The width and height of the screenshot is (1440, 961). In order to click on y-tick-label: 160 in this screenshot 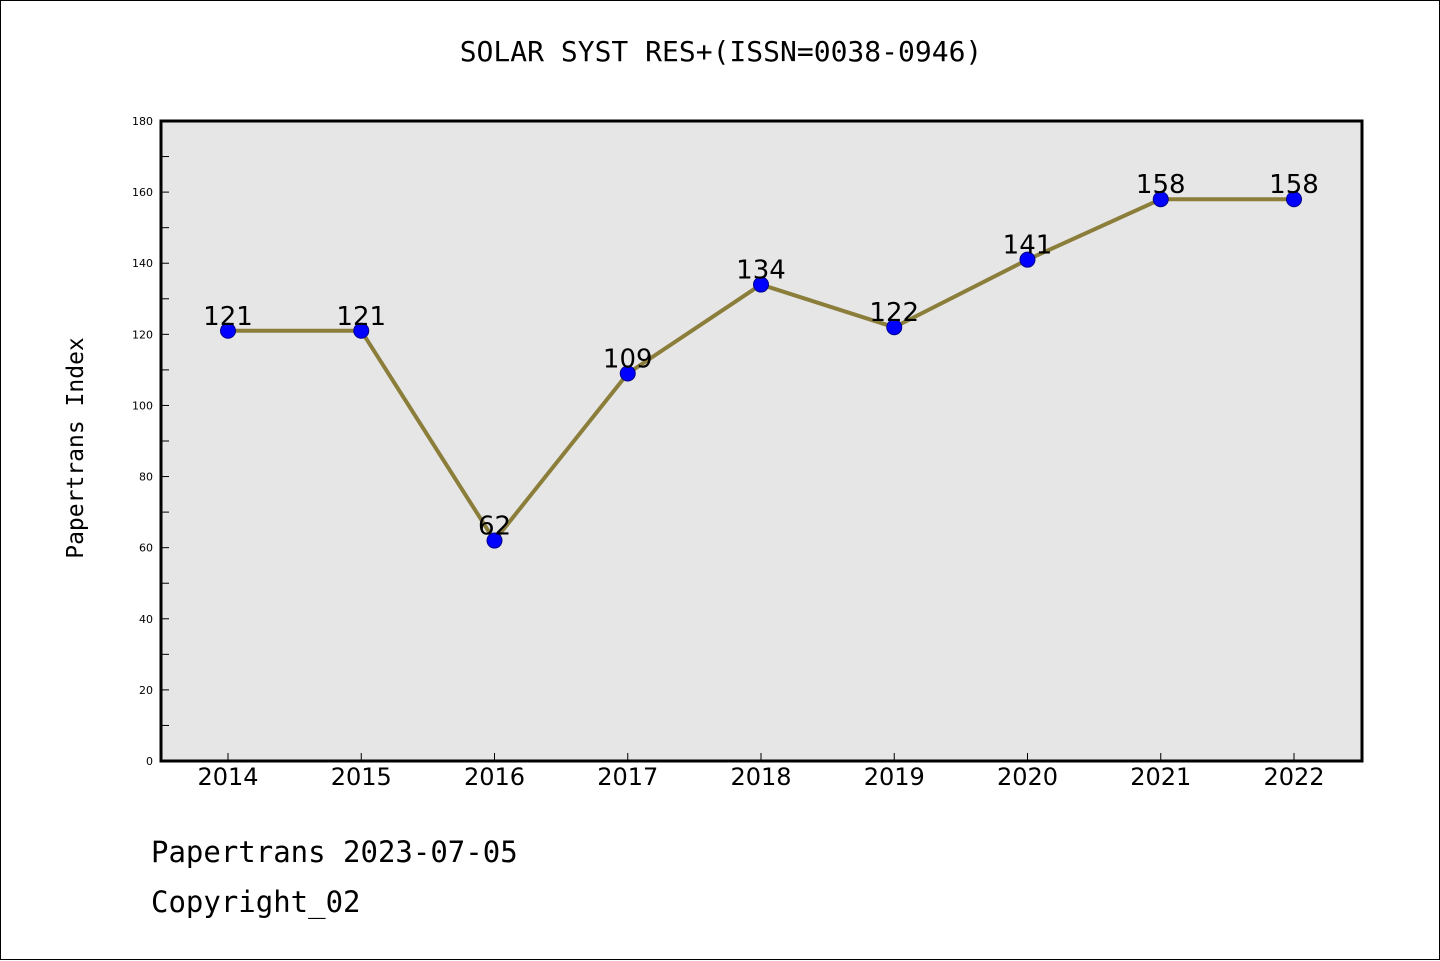, I will do `click(142, 192)`.